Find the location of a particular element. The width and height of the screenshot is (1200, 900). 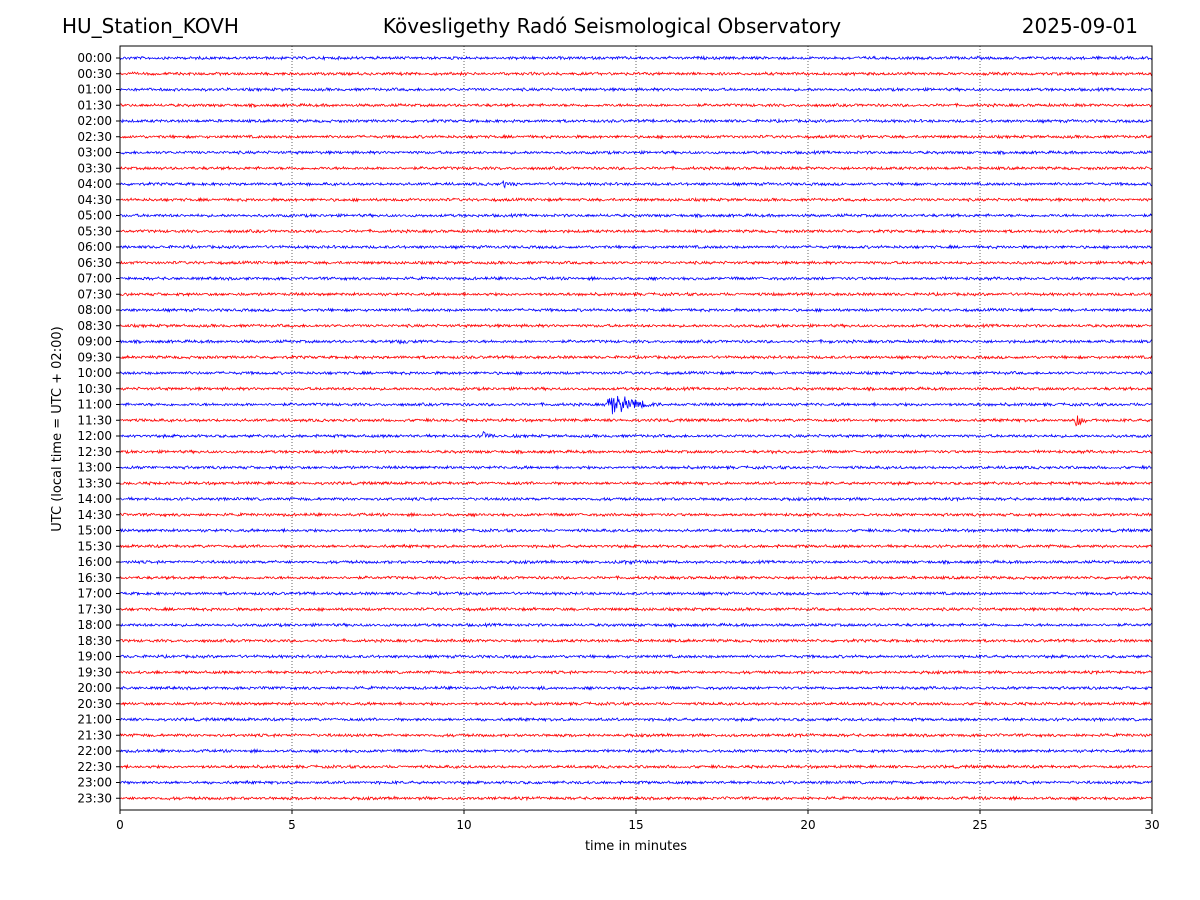

y-tick-label-15:30: 15:30 is located at coordinates (94, 546).